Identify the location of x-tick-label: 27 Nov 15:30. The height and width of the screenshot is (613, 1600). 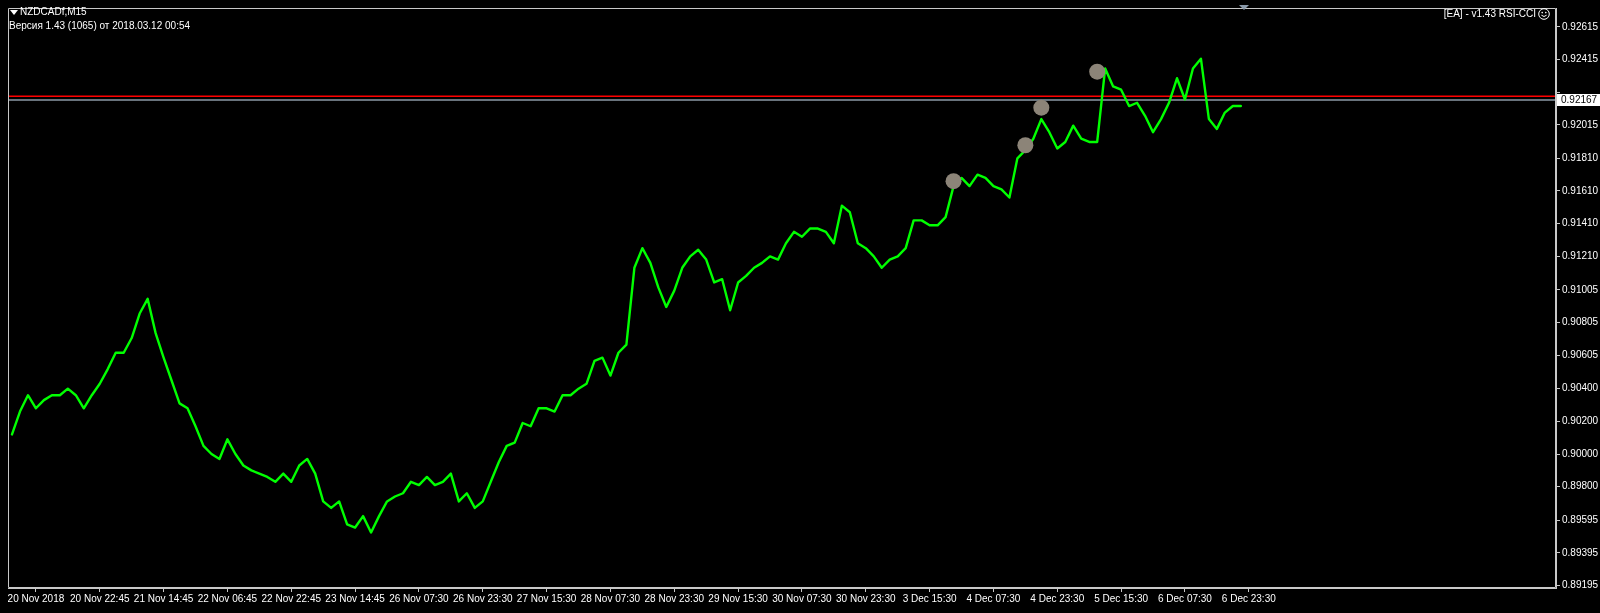
(546, 598).